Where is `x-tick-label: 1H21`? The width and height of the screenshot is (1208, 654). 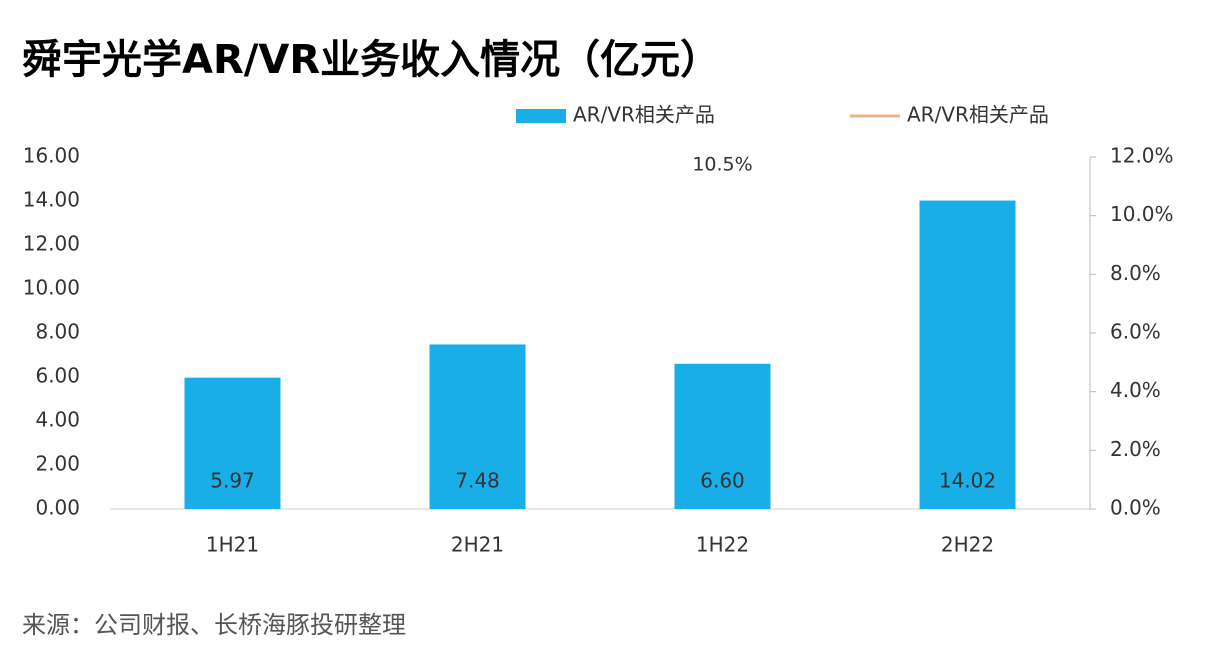 x-tick-label: 1H21 is located at coordinates (232, 545).